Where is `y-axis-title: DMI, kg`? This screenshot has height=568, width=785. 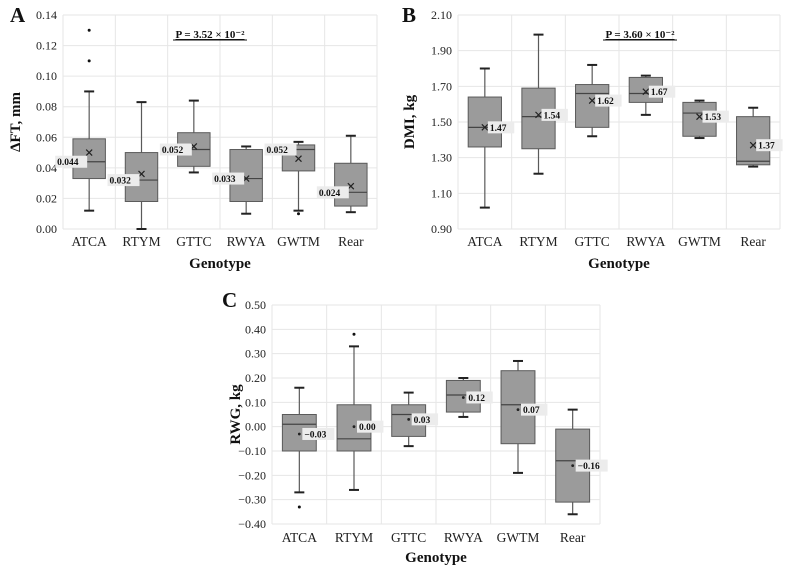 y-axis-title: DMI, kg is located at coordinates (410, 121).